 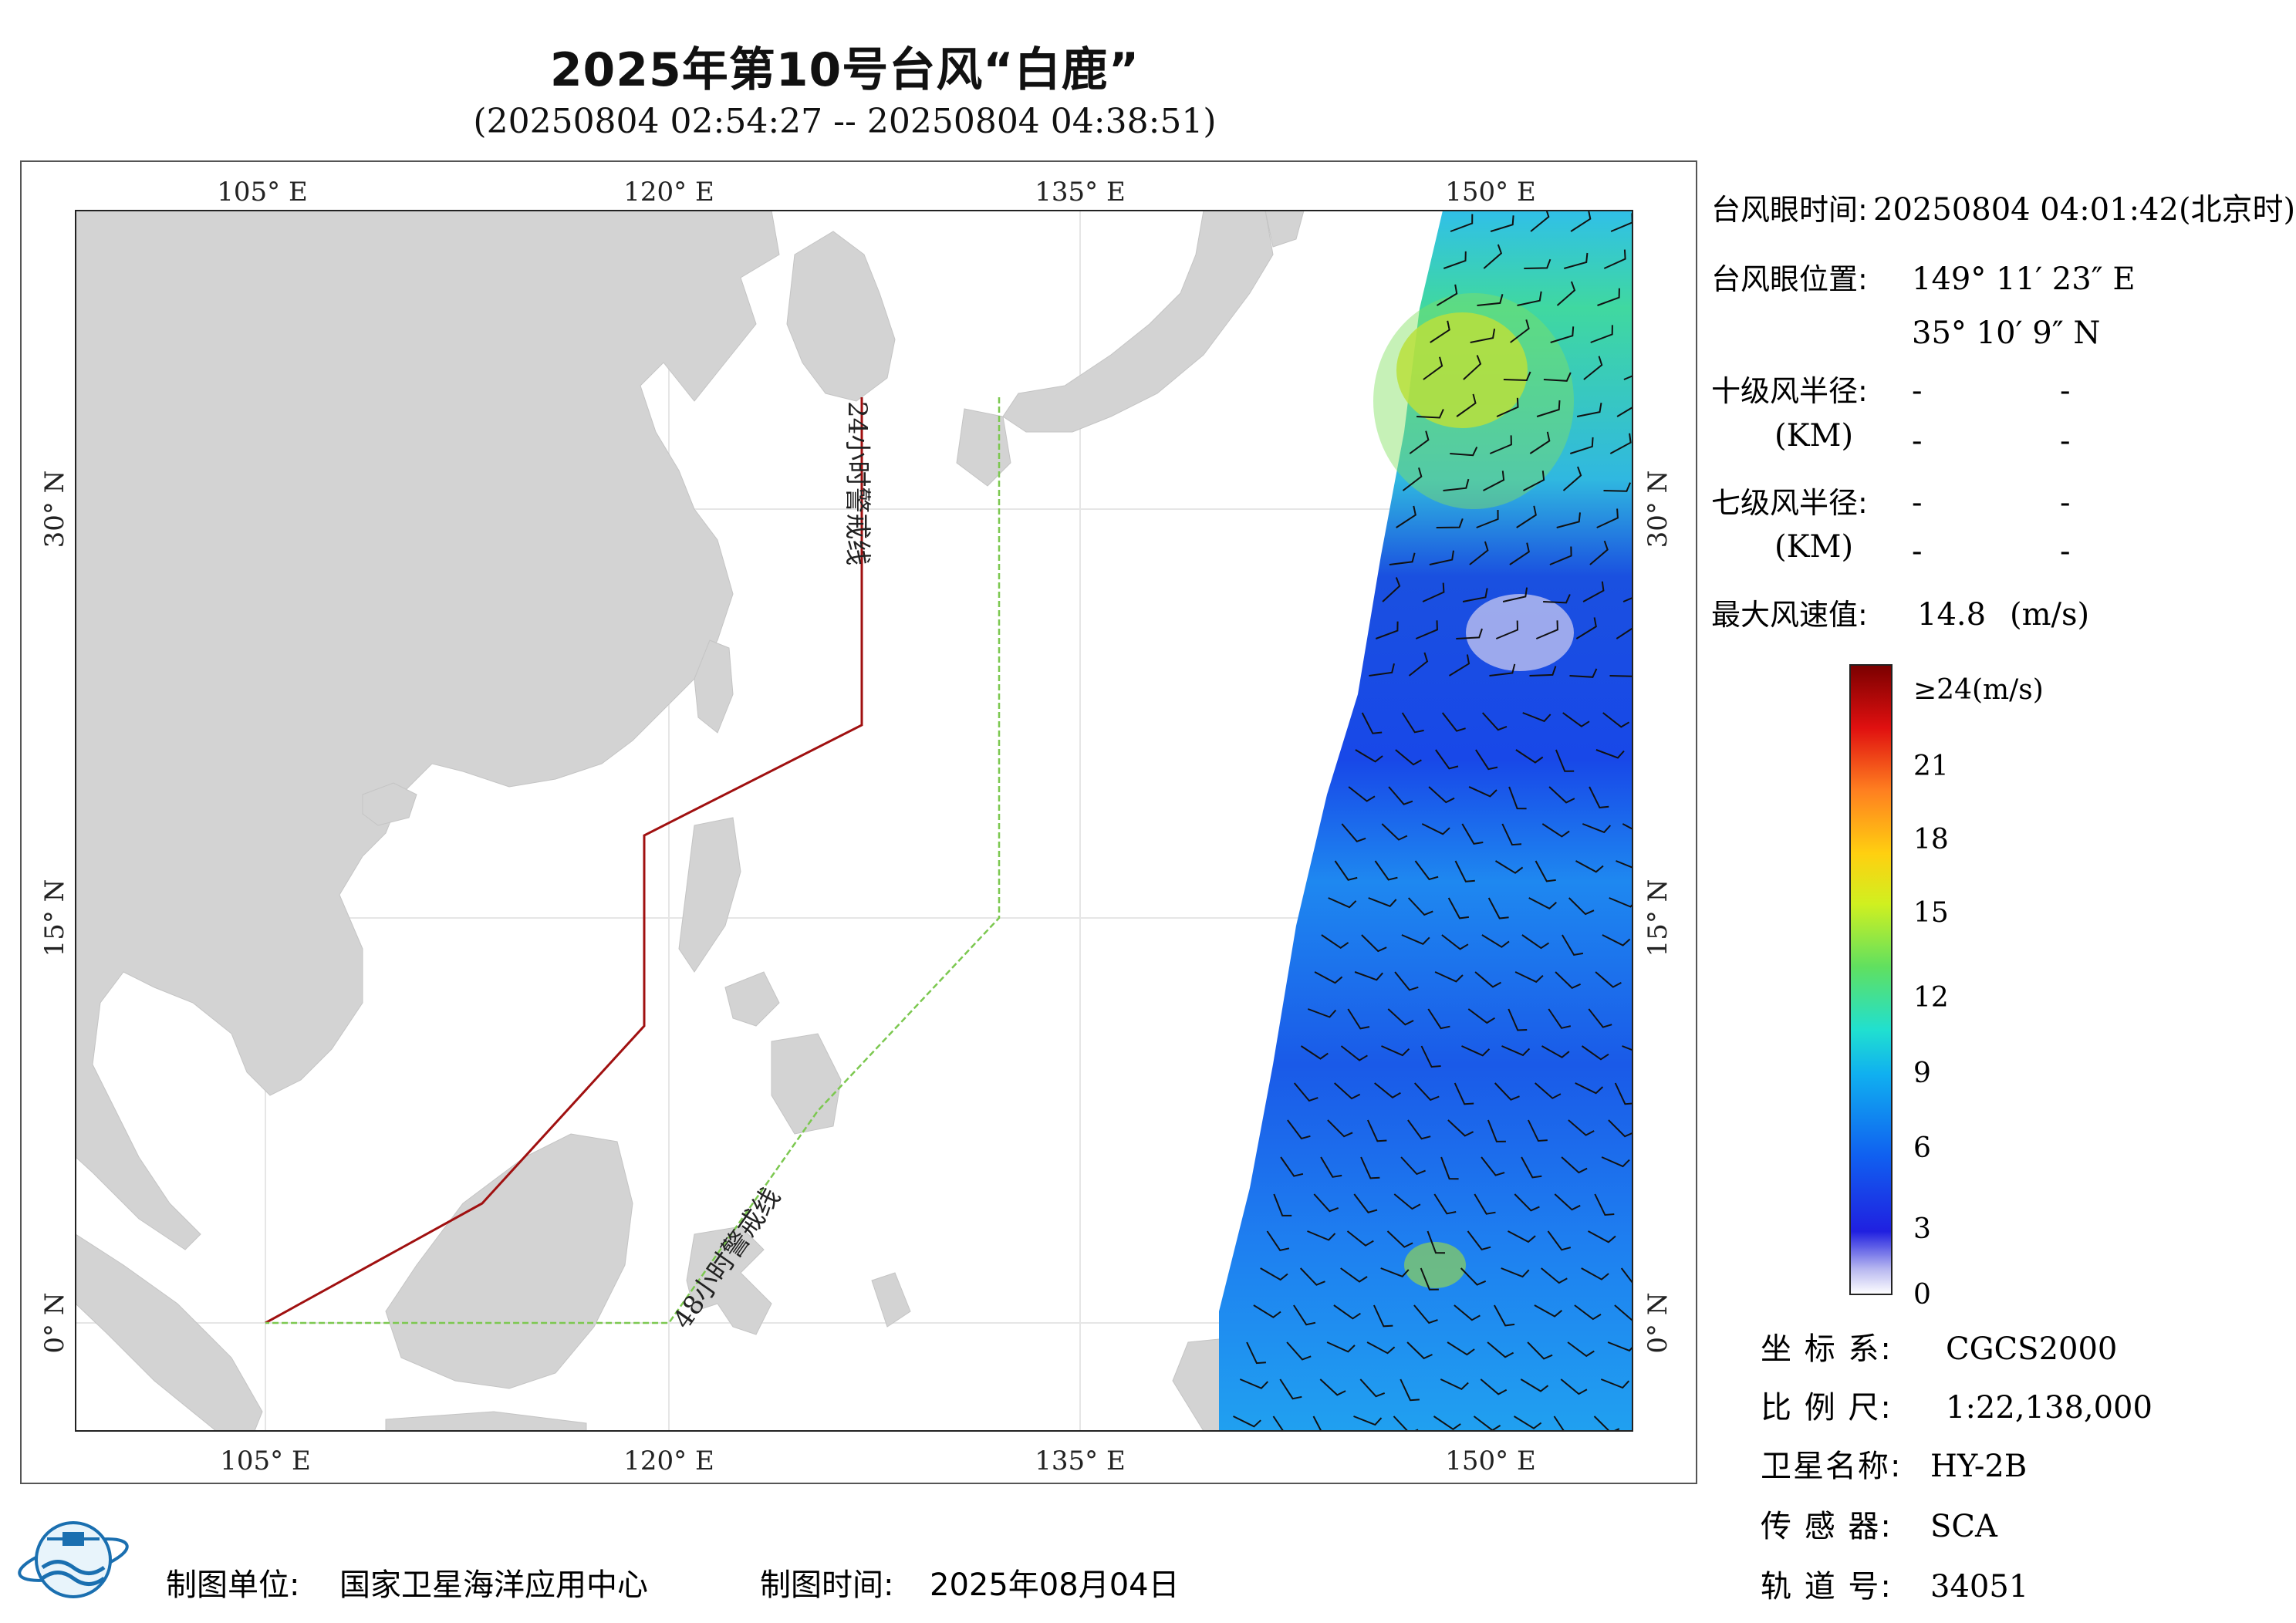 What do you see at coordinates (714, 686) in the screenshot?
I see `taiwan` at bounding box center [714, 686].